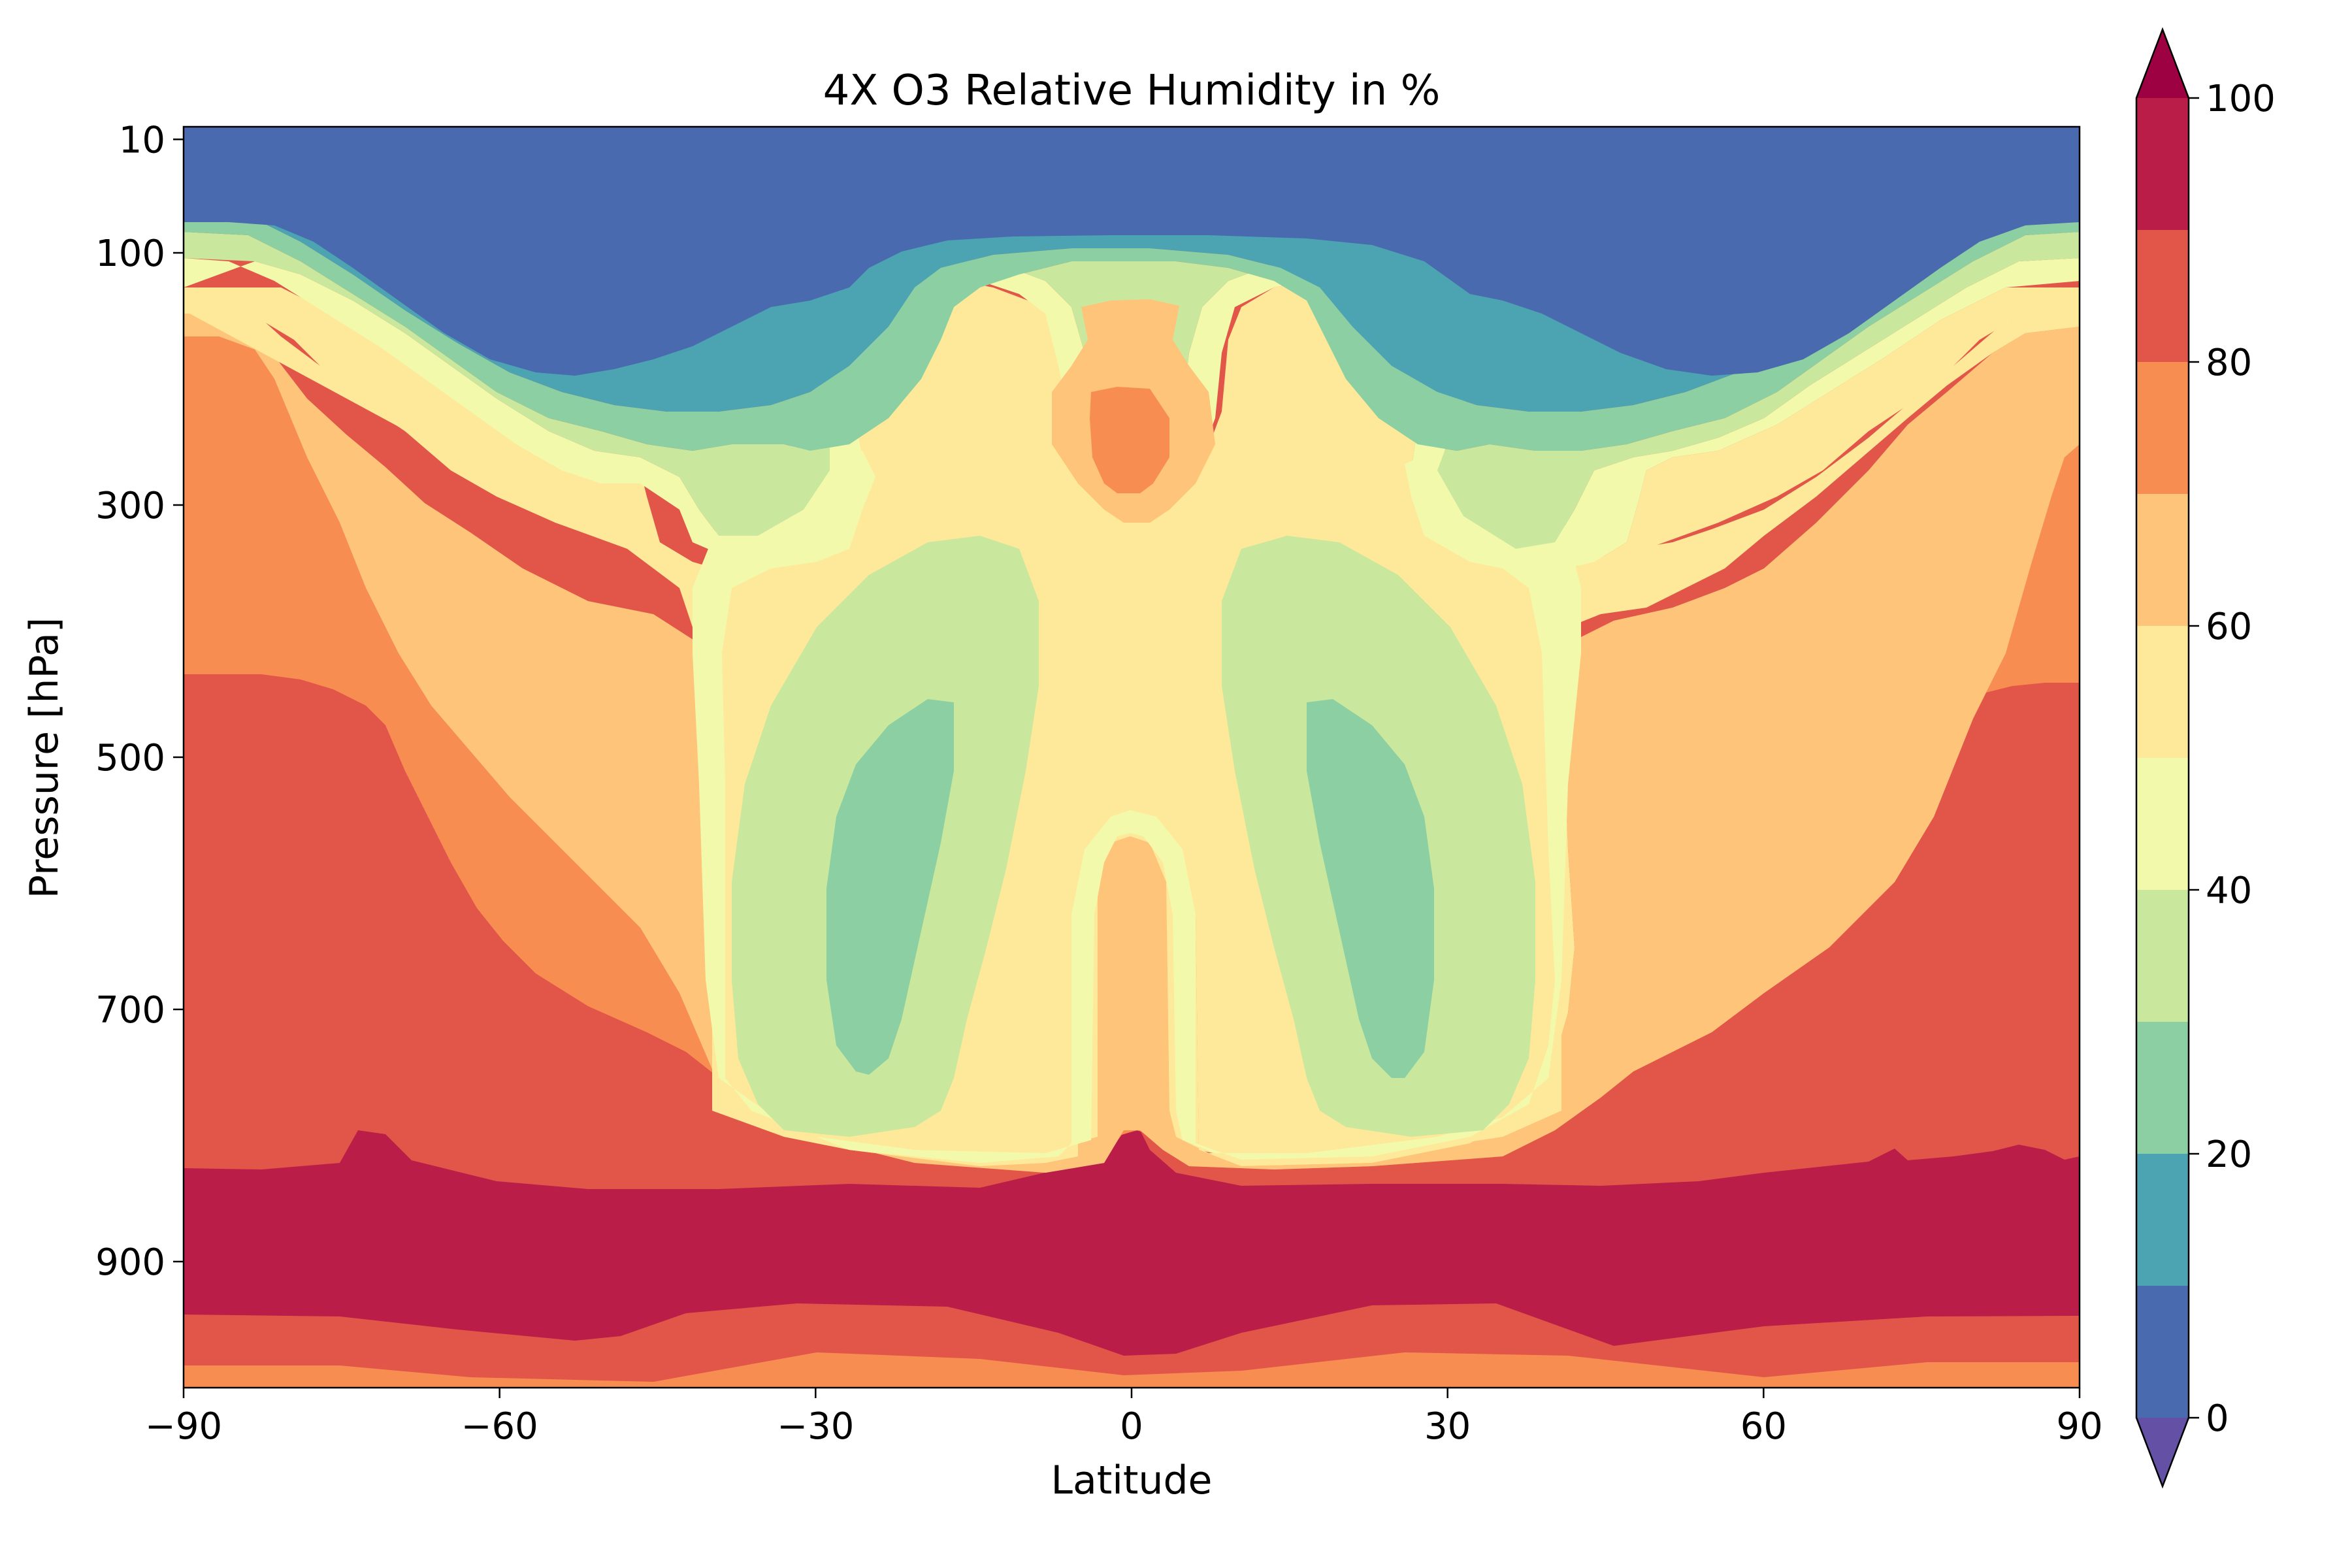  Describe the element at coordinates (130, 758) in the screenshot. I see `y-tick-label: 500` at that location.